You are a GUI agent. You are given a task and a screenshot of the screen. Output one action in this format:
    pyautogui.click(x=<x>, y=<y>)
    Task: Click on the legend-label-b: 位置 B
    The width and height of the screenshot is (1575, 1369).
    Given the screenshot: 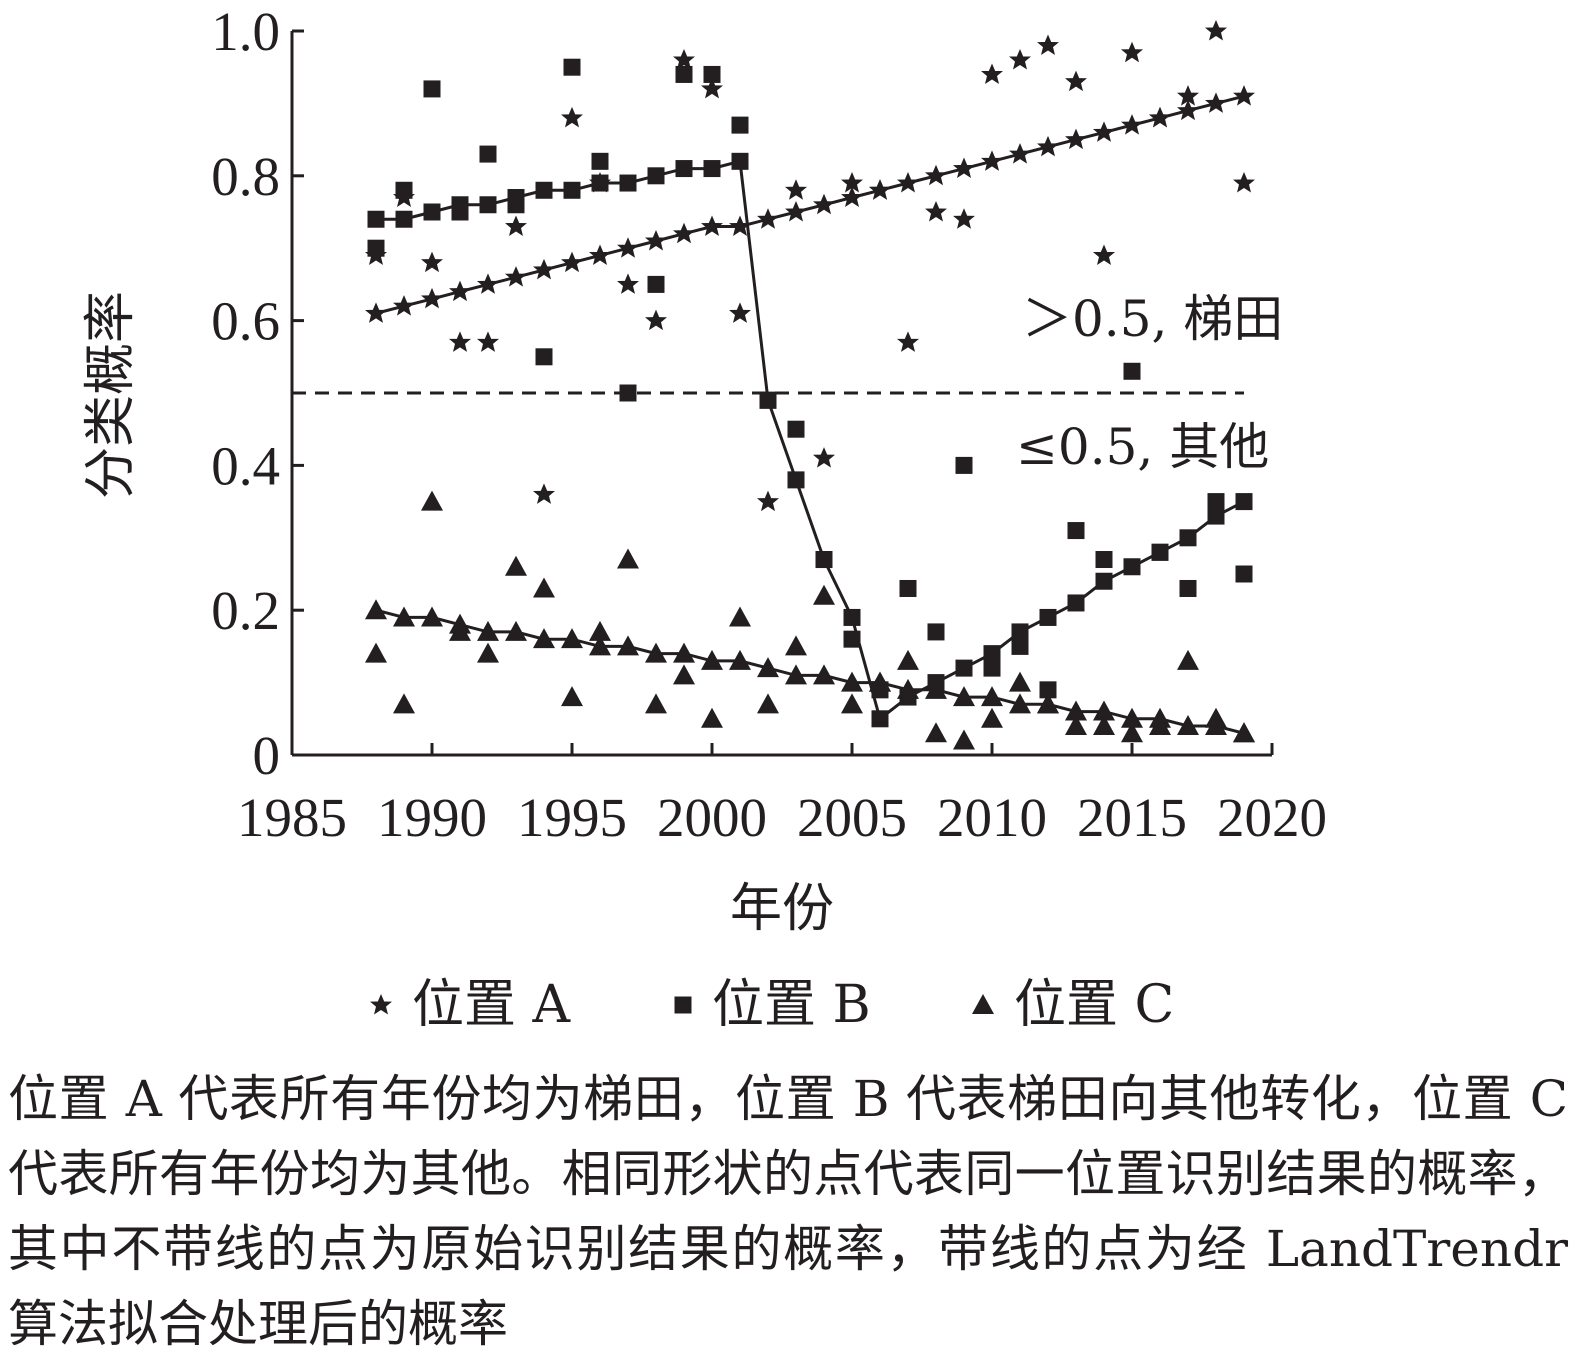 What is the action you would take?
    pyautogui.click(x=791, y=1005)
    